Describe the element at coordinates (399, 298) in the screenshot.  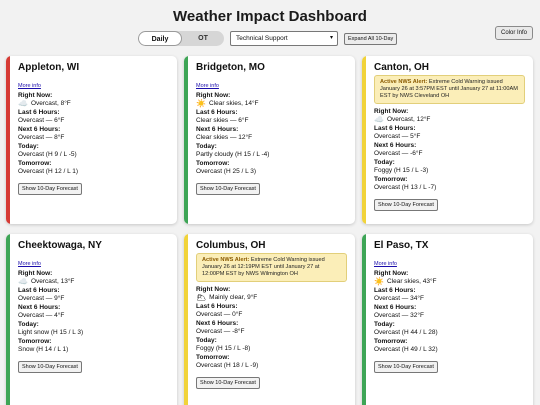
I see `last6-value: Overcast — 34°F` at that location.